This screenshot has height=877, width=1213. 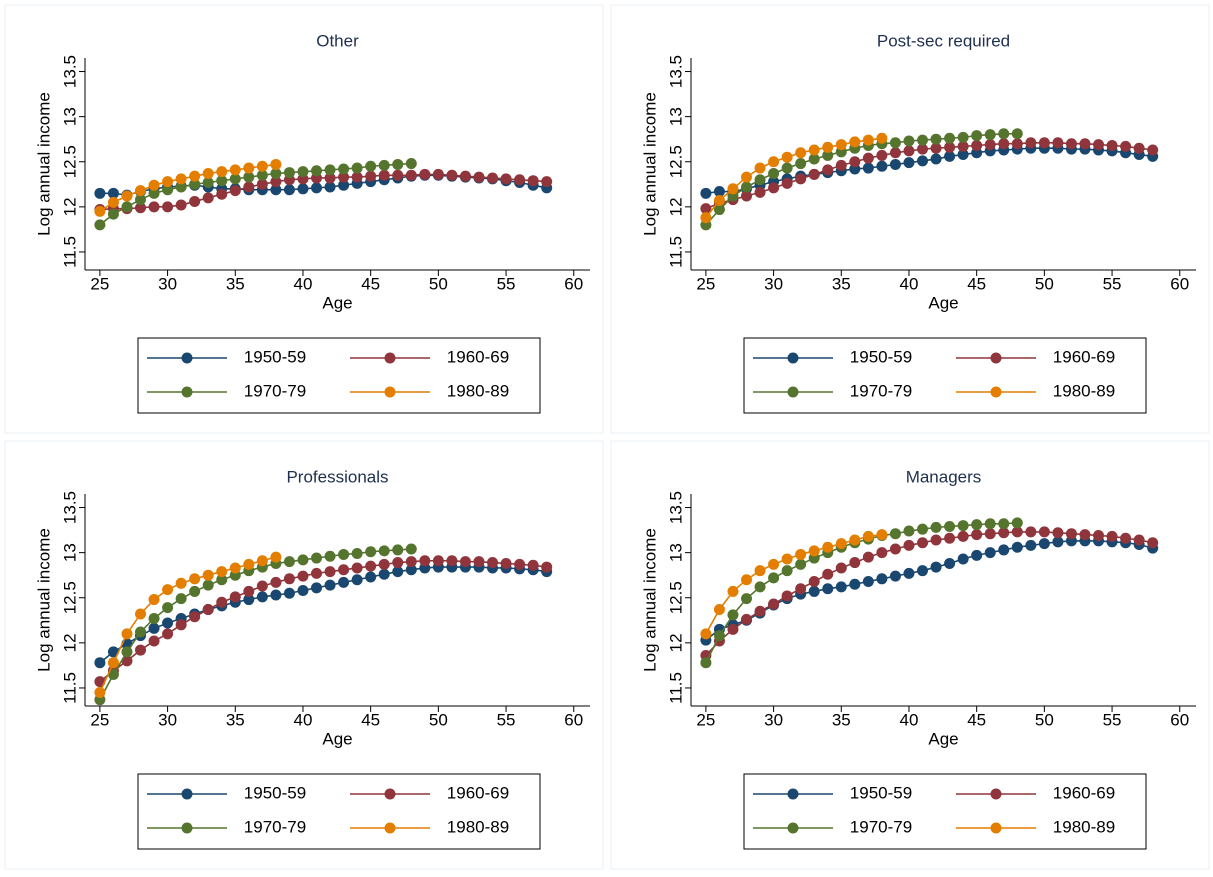 What do you see at coordinates (303, 283) in the screenshot?
I see `x-tick-label: 40` at bounding box center [303, 283].